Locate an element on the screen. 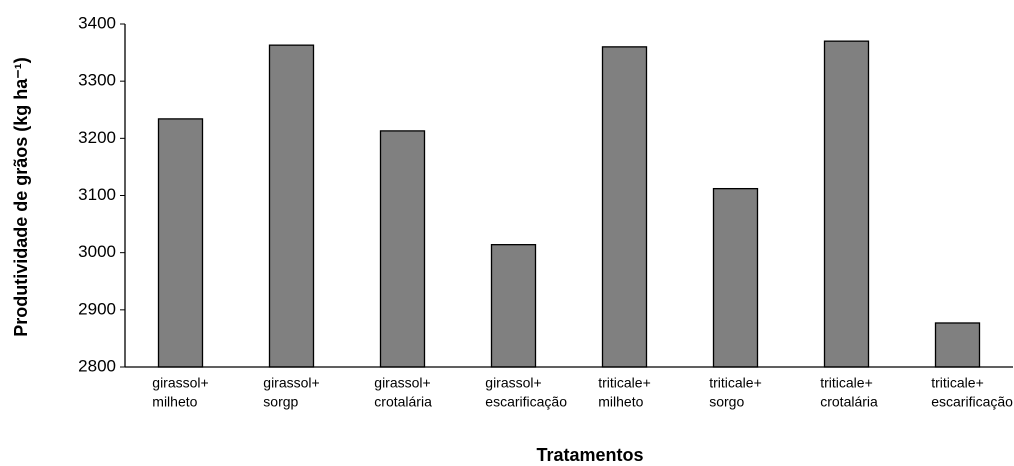  y-tick-label: 2900 is located at coordinates (97, 308).